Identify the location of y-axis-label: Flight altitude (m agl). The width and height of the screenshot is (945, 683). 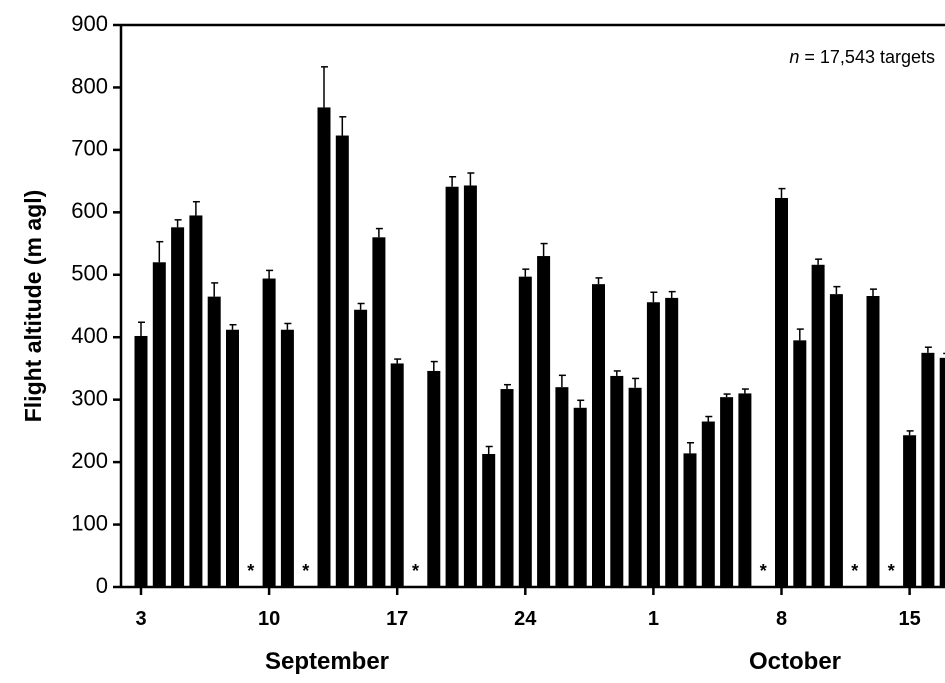
(33, 306).